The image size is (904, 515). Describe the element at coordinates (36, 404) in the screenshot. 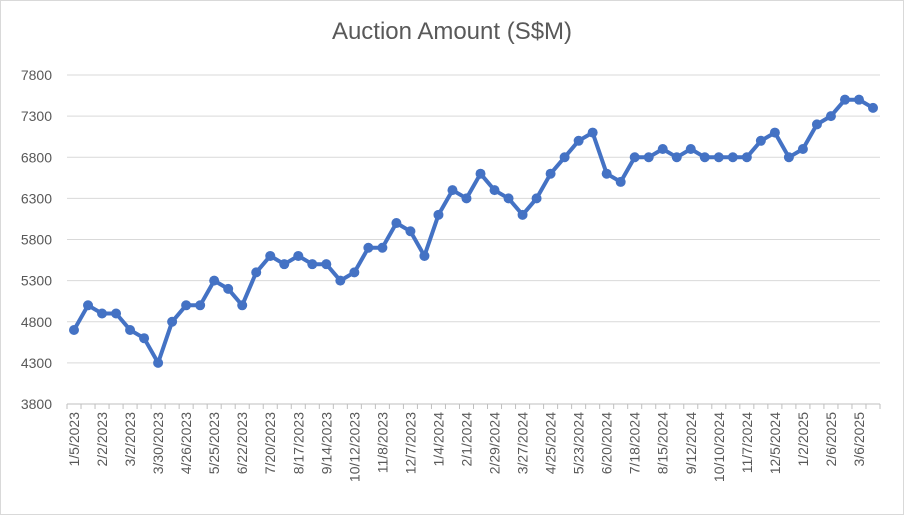

I see `y-tick-label: 3800` at that location.